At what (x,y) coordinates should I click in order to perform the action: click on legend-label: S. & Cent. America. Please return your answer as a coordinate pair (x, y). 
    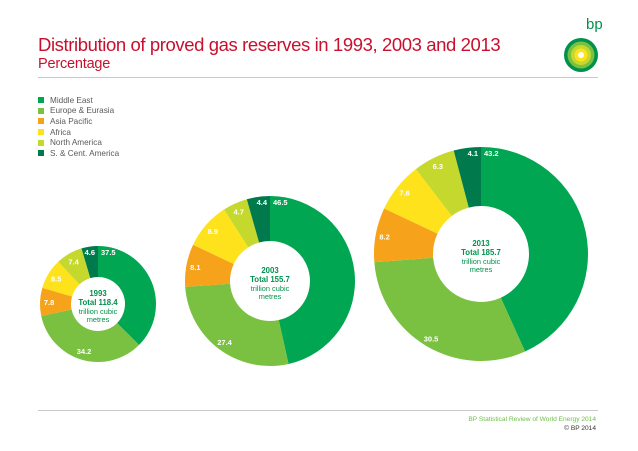
    Looking at the image, I should click on (85, 153).